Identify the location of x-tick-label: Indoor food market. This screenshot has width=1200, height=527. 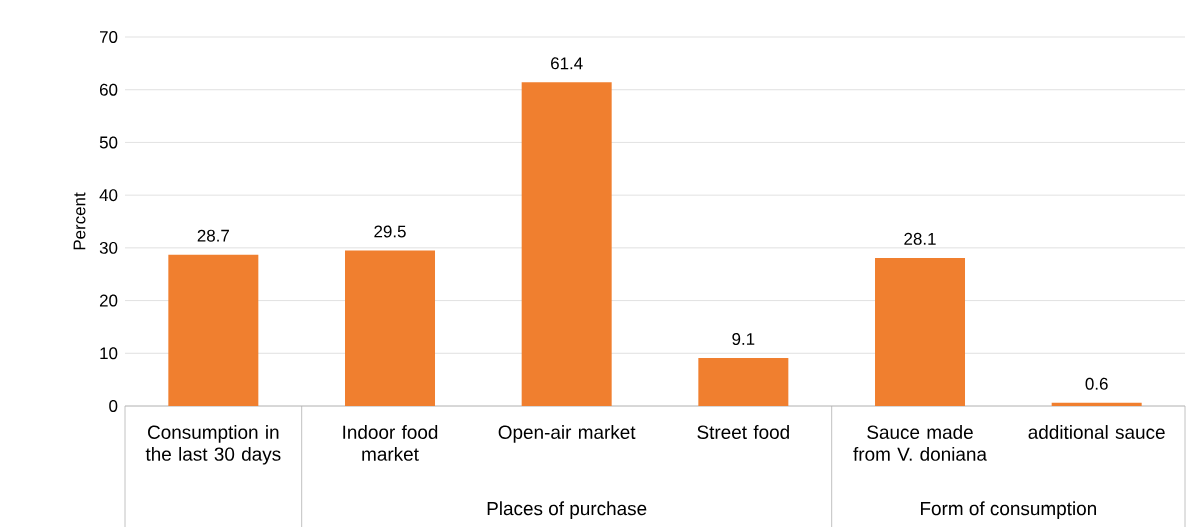
(390, 443).